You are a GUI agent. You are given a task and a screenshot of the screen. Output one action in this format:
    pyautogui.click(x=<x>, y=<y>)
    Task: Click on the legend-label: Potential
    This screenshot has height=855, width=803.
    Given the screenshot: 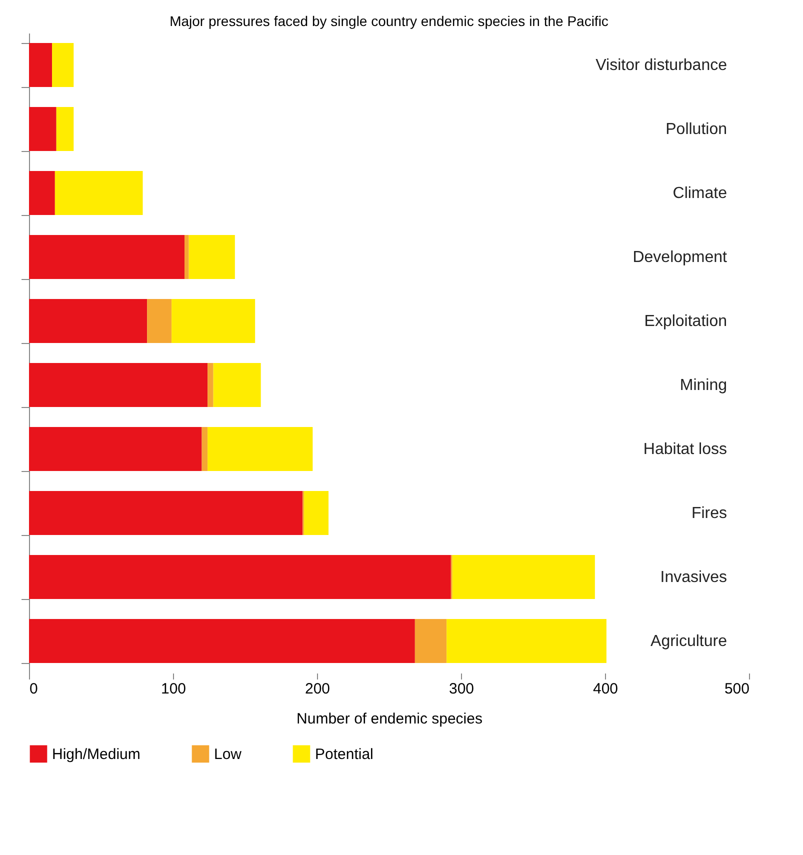 What is the action you would take?
    pyautogui.click(x=344, y=754)
    